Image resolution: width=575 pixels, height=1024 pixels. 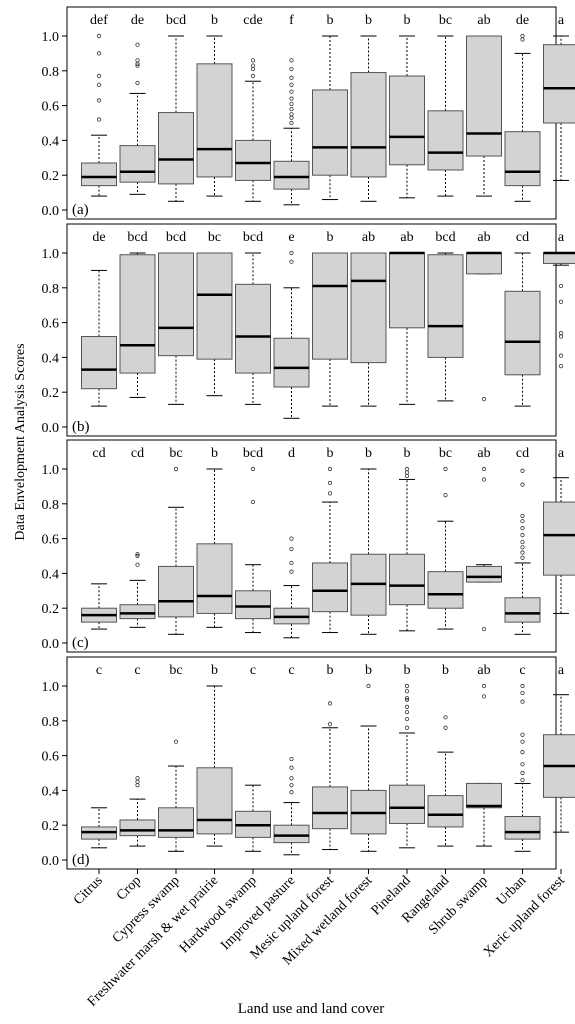 What do you see at coordinates (311, 1009) in the screenshot?
I see `x-axis-title: Land use and land cover` at bounding box center [311, 1009].